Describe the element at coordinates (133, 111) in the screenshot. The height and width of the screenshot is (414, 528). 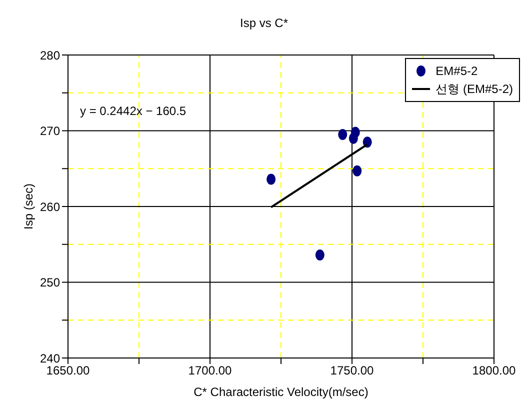
I see `annotation: y = 0.2442x − 160.5` at that location.